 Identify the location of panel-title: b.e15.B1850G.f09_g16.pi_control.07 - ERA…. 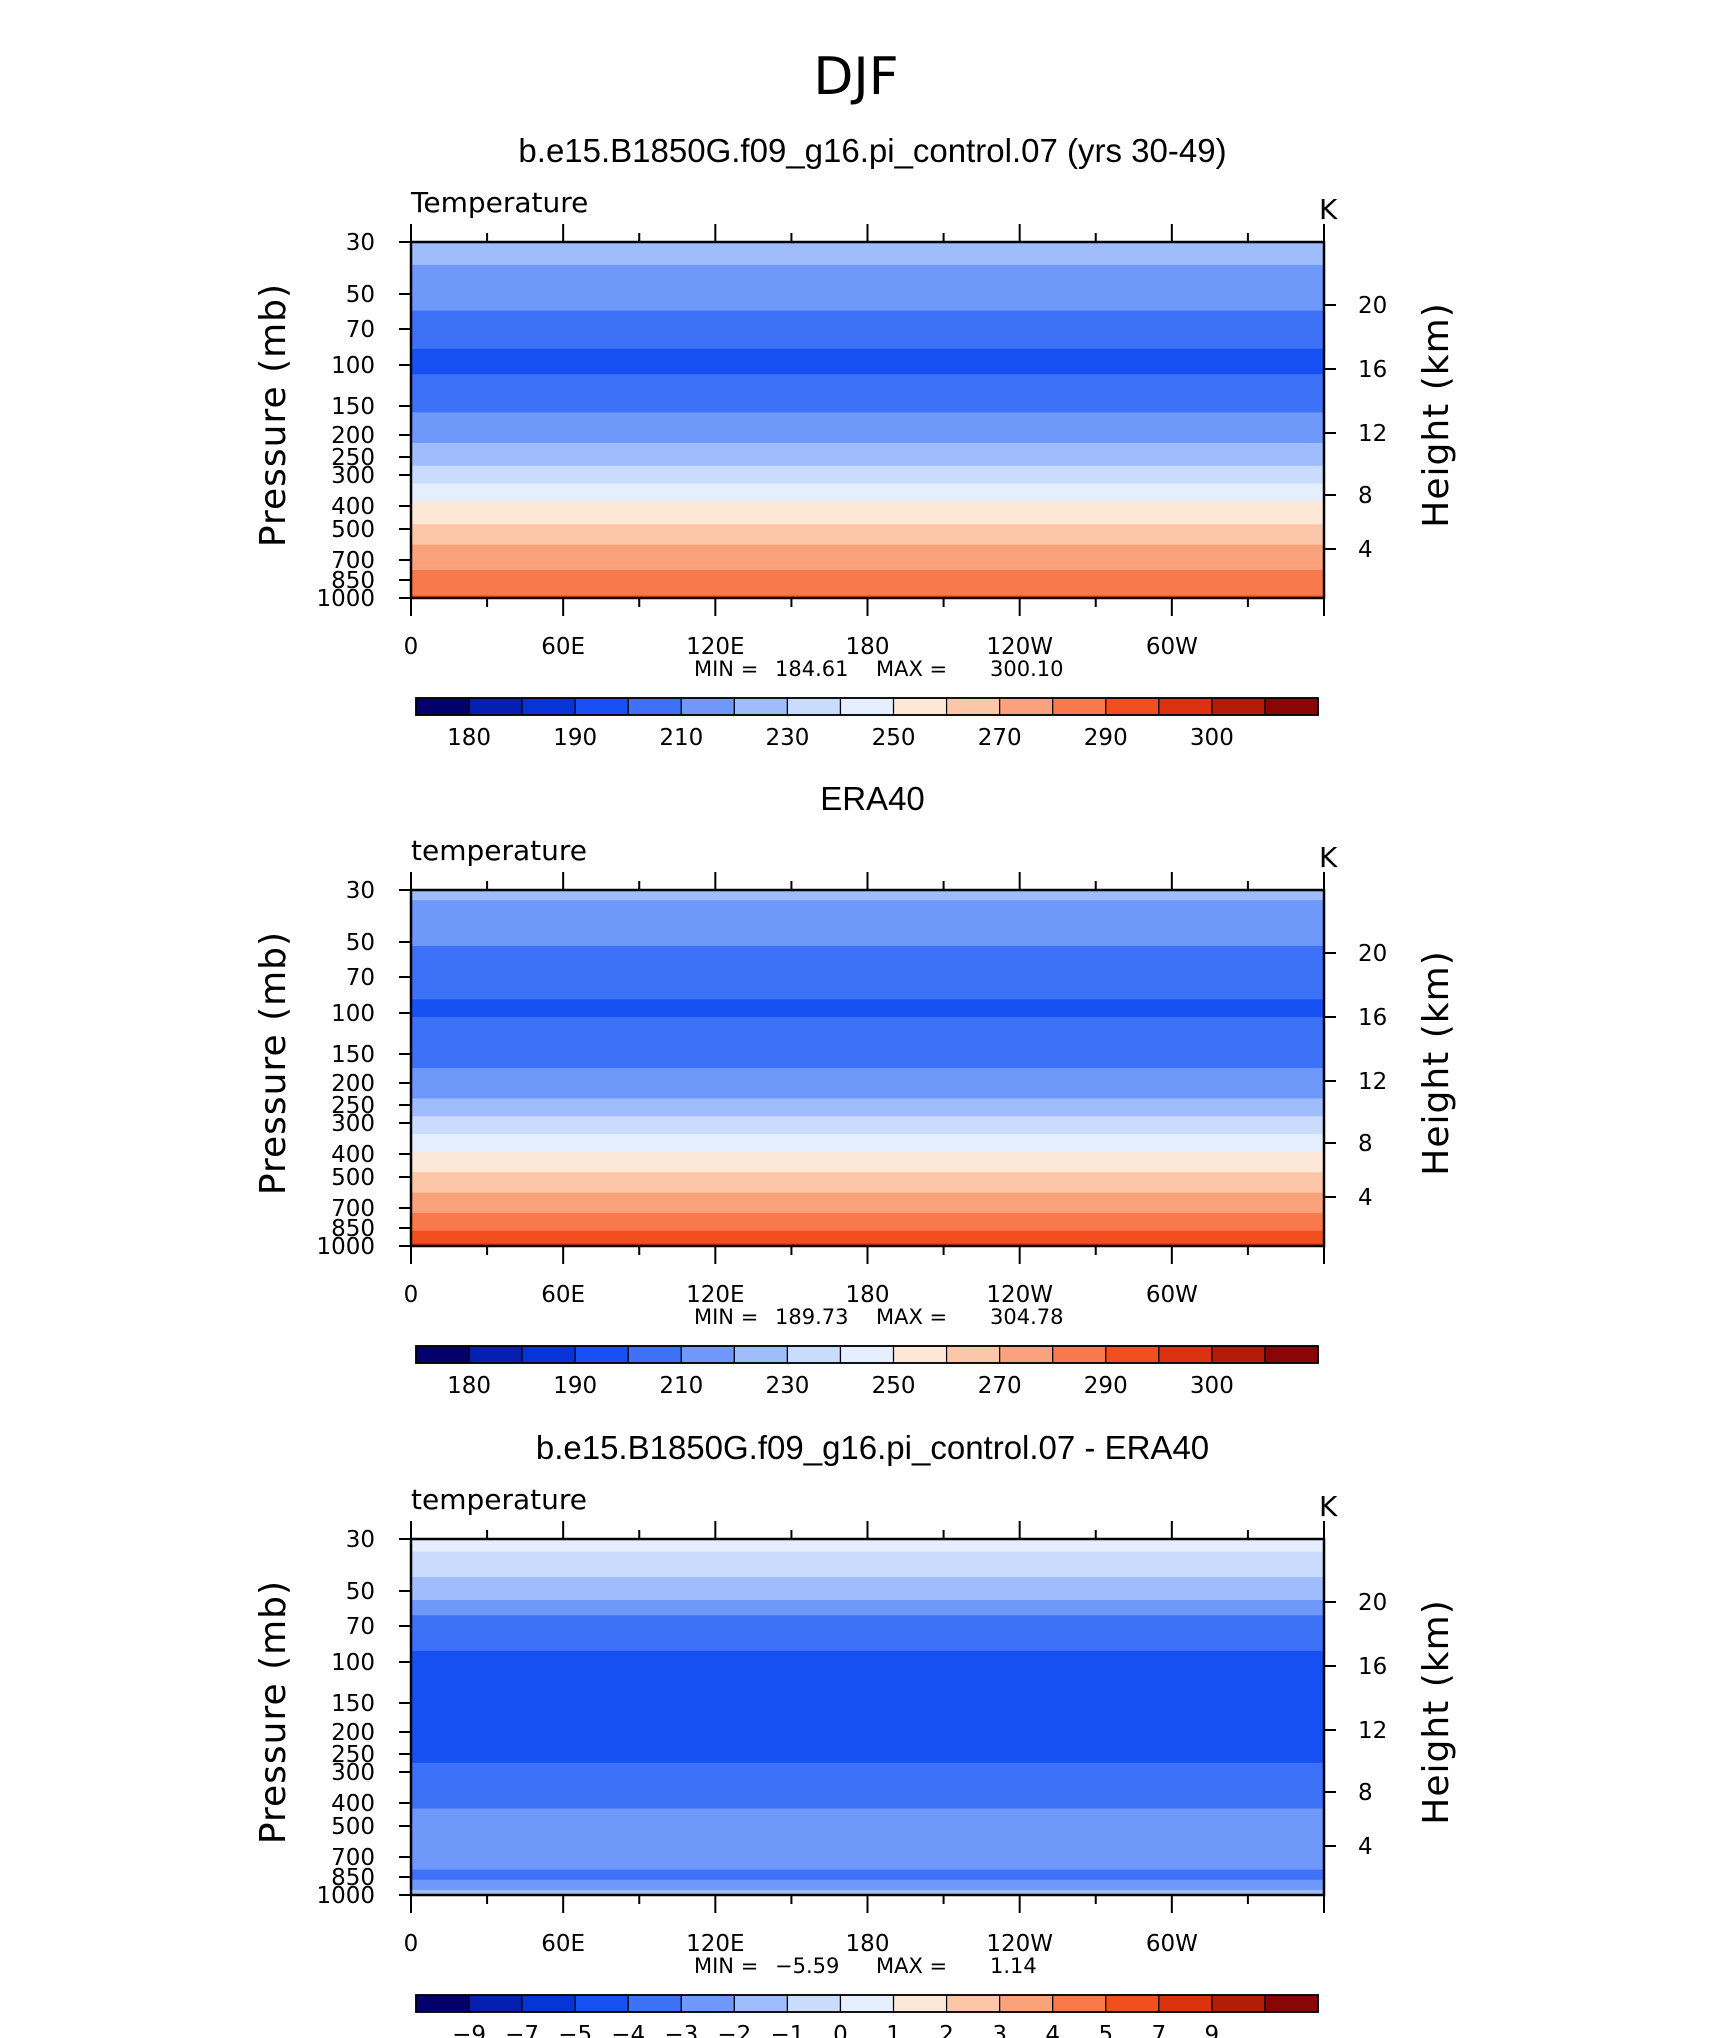
(872, 1447).